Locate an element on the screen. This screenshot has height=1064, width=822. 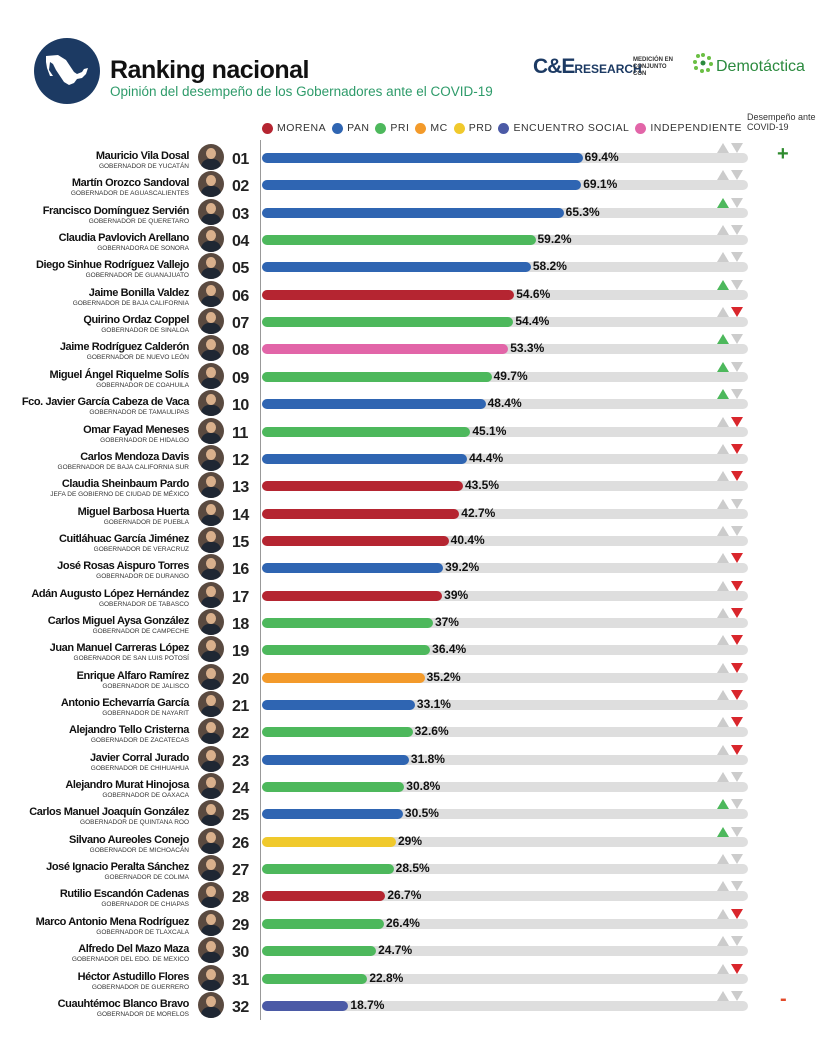
legend-item: PAN is located at coordinates (350, 128).